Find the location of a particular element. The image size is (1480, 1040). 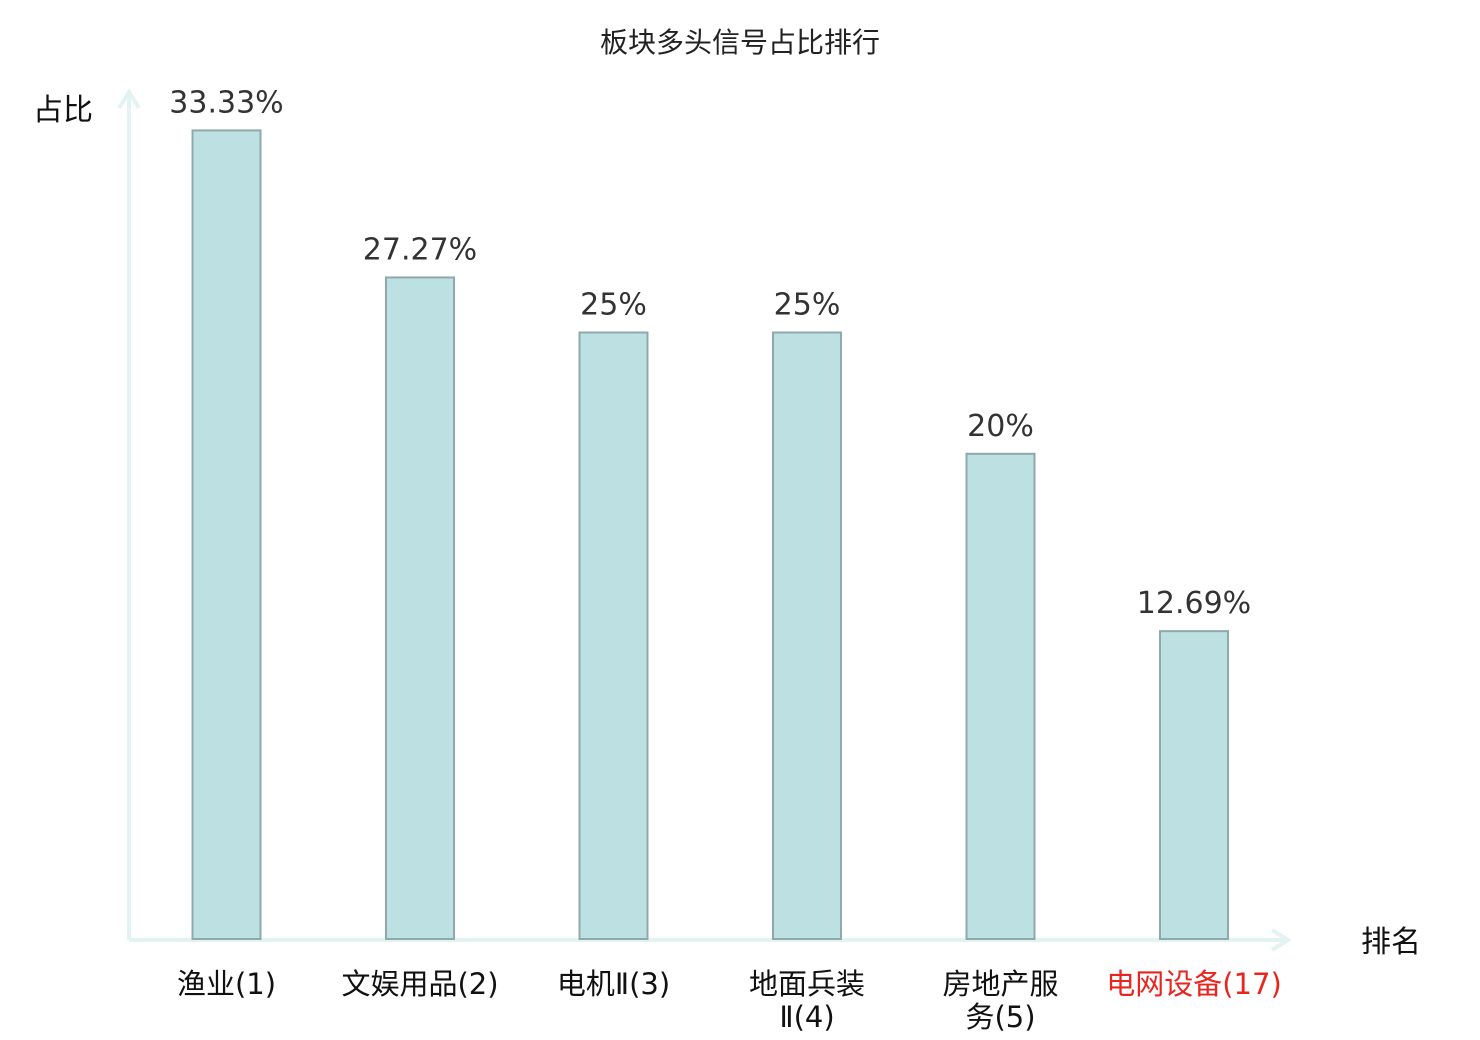

x-axis-label: 排名 is located at coordinates (1391, 942).